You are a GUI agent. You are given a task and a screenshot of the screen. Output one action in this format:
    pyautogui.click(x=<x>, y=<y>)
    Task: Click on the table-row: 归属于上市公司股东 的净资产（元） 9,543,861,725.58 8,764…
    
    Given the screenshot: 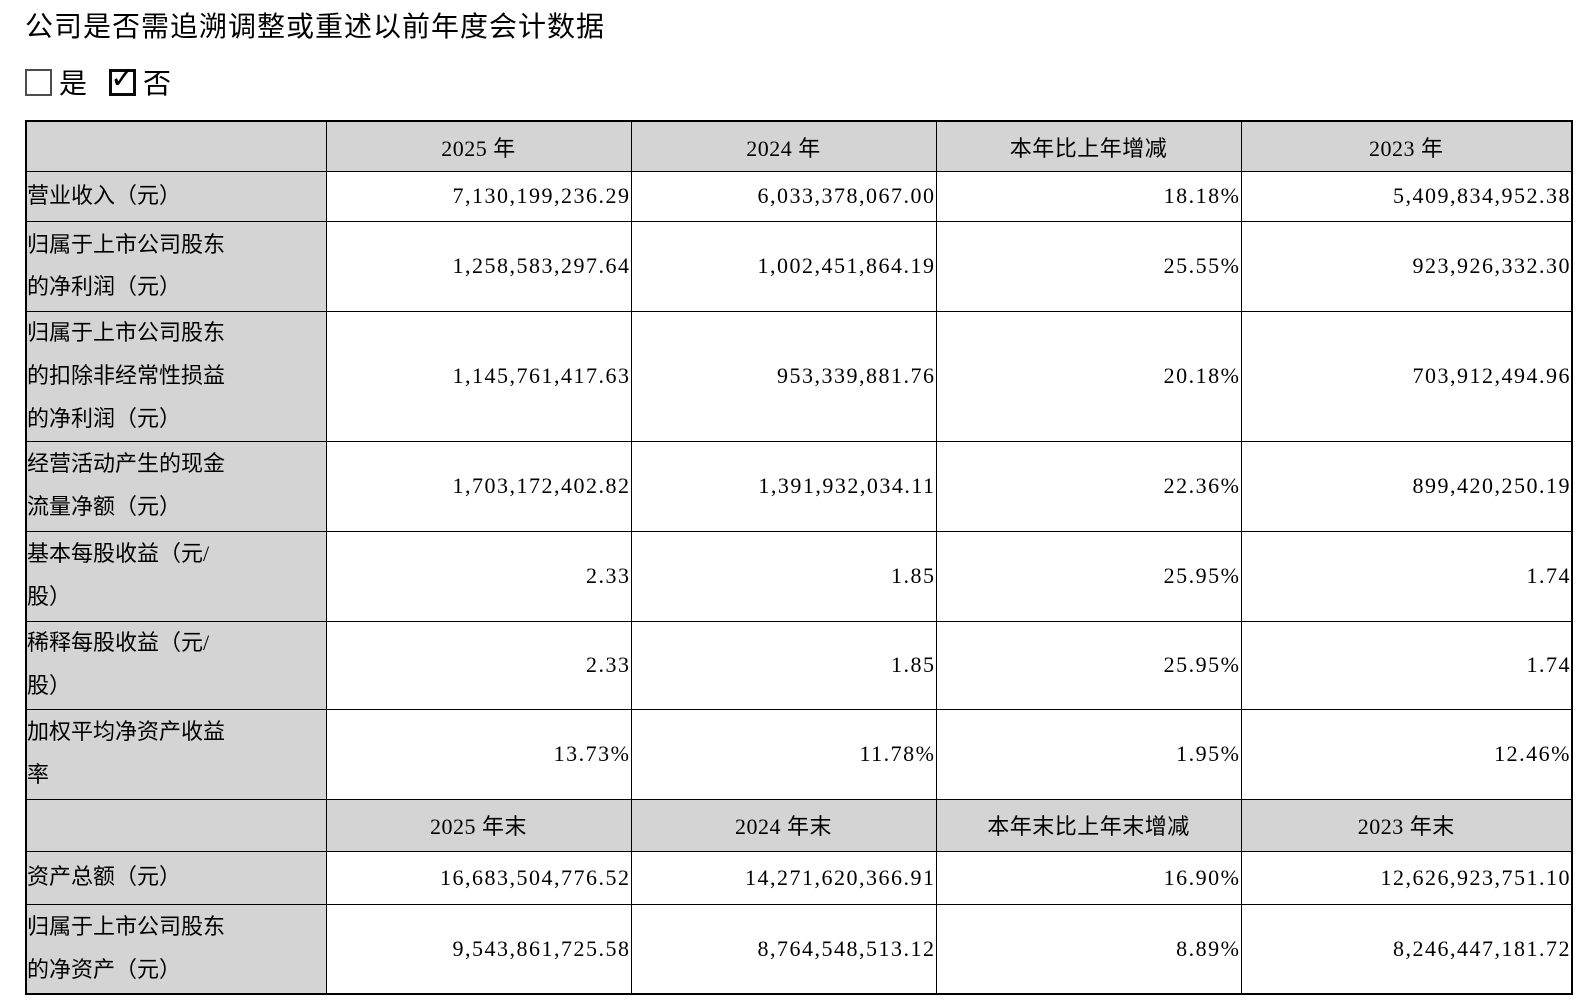 What is the action you would take?
    pyautogui.click(x=799, y=949)
    